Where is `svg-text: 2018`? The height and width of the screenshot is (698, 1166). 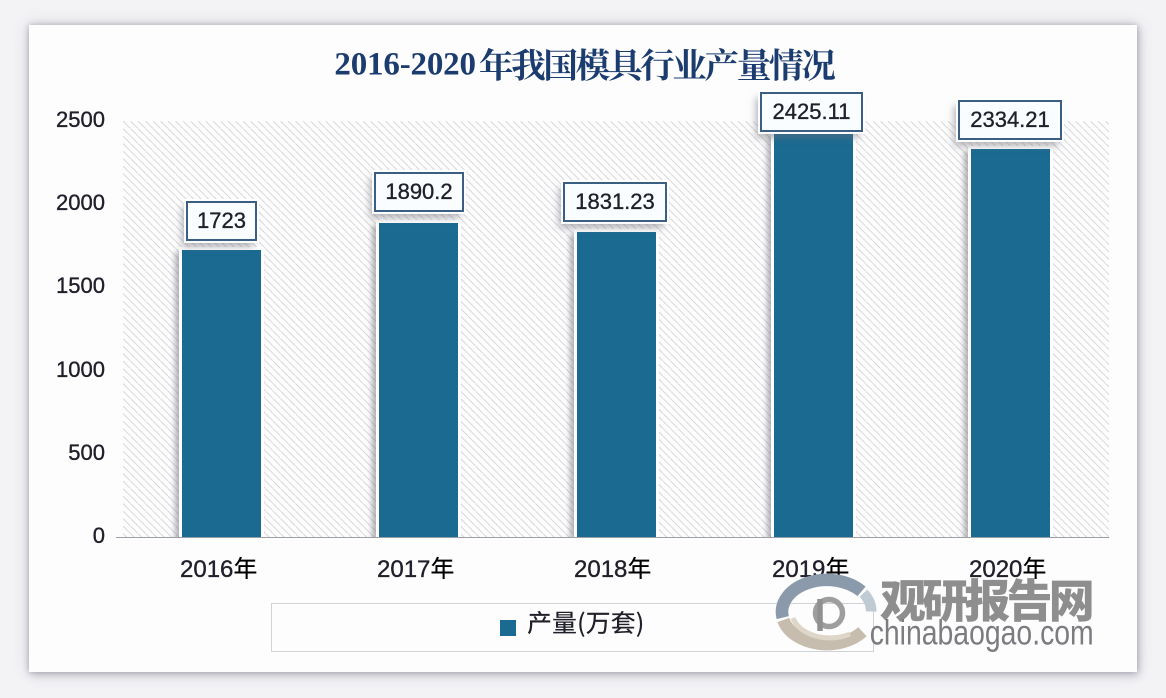 svg-text: 2018 is located at coordinates (600, 569).